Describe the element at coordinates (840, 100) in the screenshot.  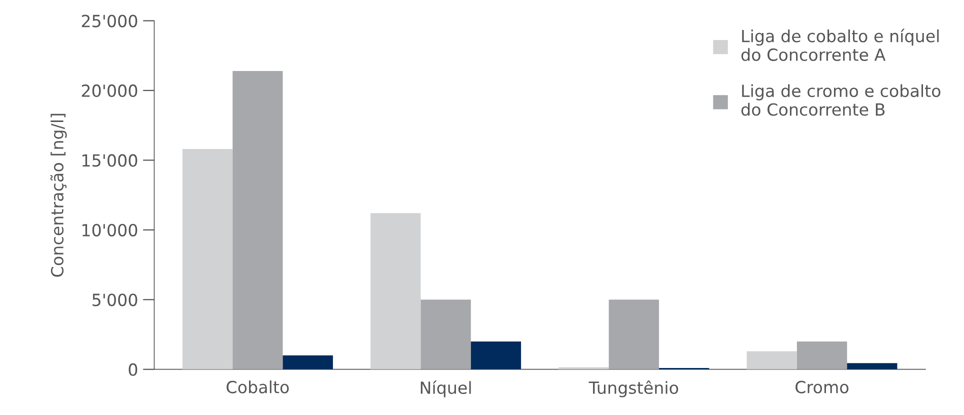
I see `legend-label: Liga de cromo e cobalto do Concorrente B` at that location.